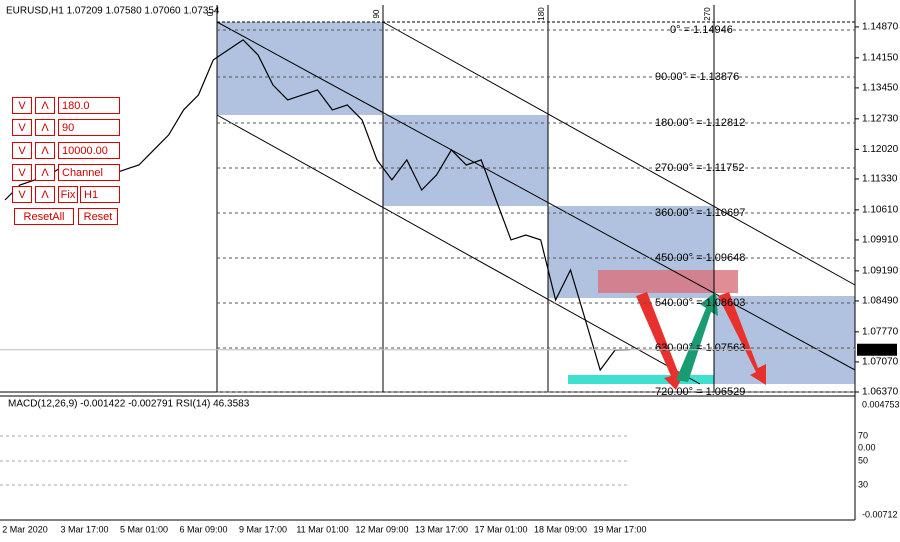 The image size is (900, 542). I want to click on gann-level: 270.00° = 1.11752, so click(700, 168).